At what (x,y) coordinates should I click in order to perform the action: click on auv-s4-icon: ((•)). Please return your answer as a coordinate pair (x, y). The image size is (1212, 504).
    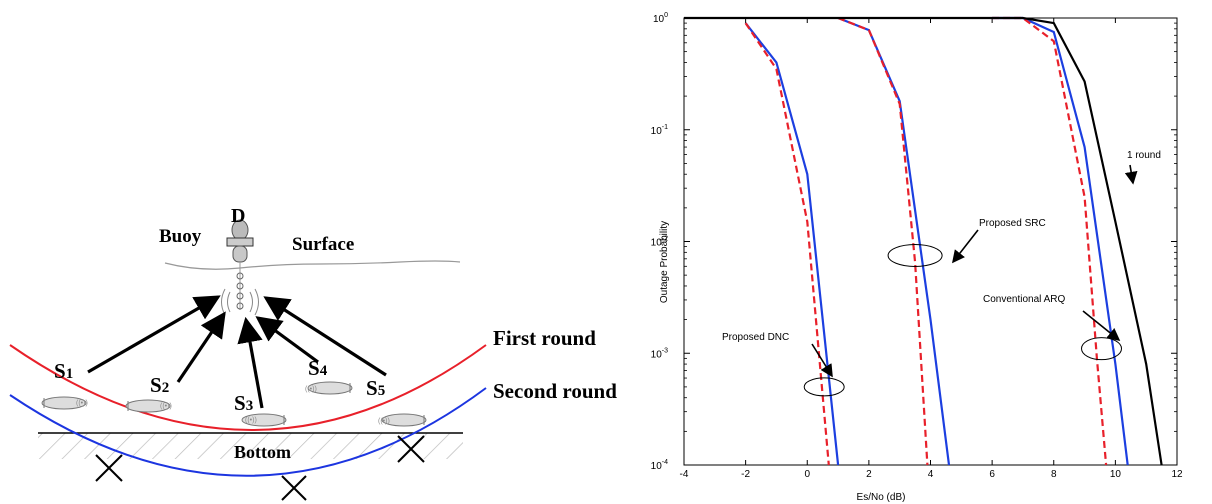
    Looking at the image, I should click on (329, 388).